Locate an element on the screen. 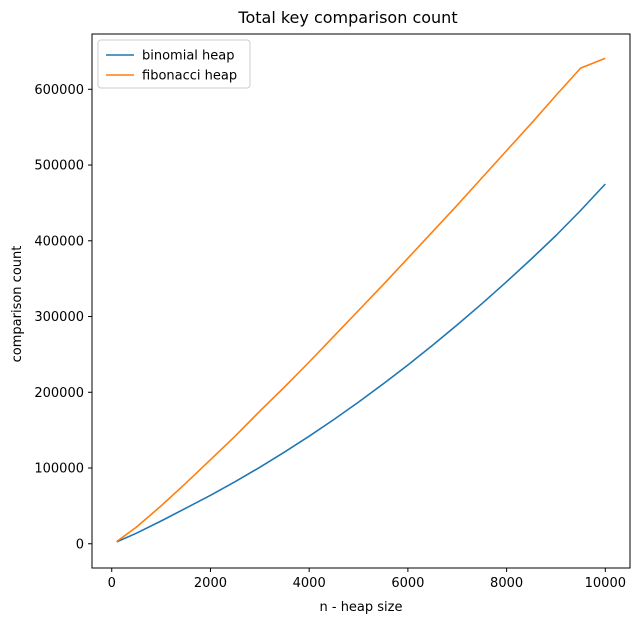 The width and height of the screenshot is (644, 624). y-tick-label-3: 300000 is located at coordinates (59, 317).